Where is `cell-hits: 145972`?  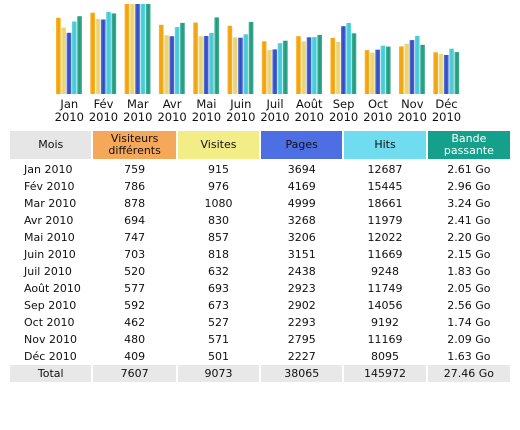 cell-hits: 145972 is located at coordinates (385, 373).